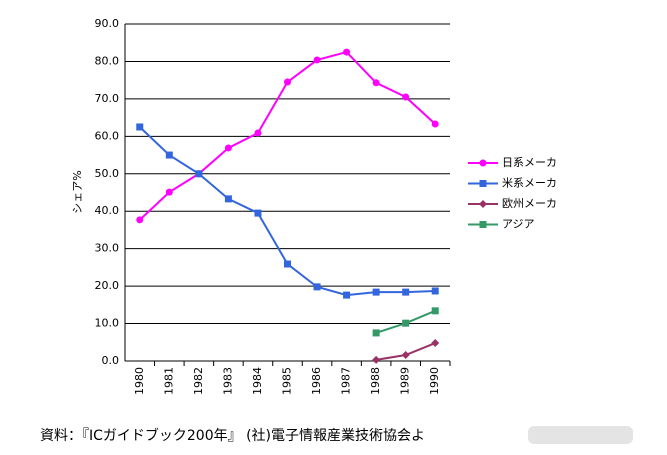 The image size is (667, 455). Describe the element at coordinates (434, 381) in the screenshot. I see `x-tick-label: 1990` at that location.